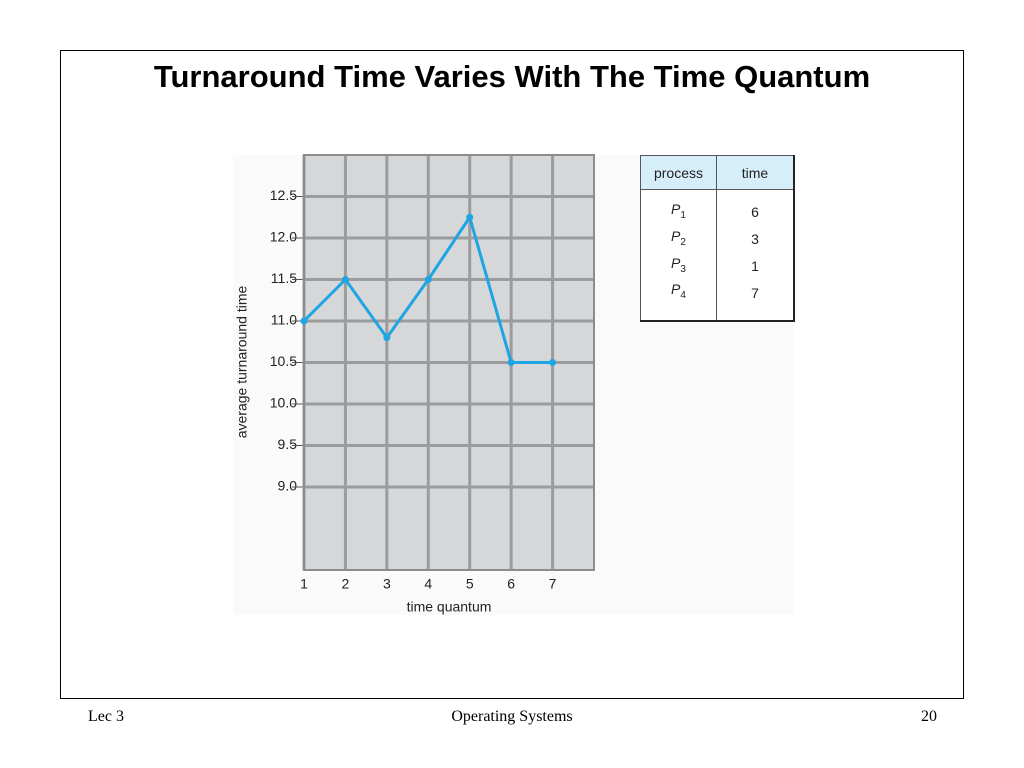  I want to click on process-table: process time P1 6 P2 3 P3 1 P4 7, so click(717, 239).